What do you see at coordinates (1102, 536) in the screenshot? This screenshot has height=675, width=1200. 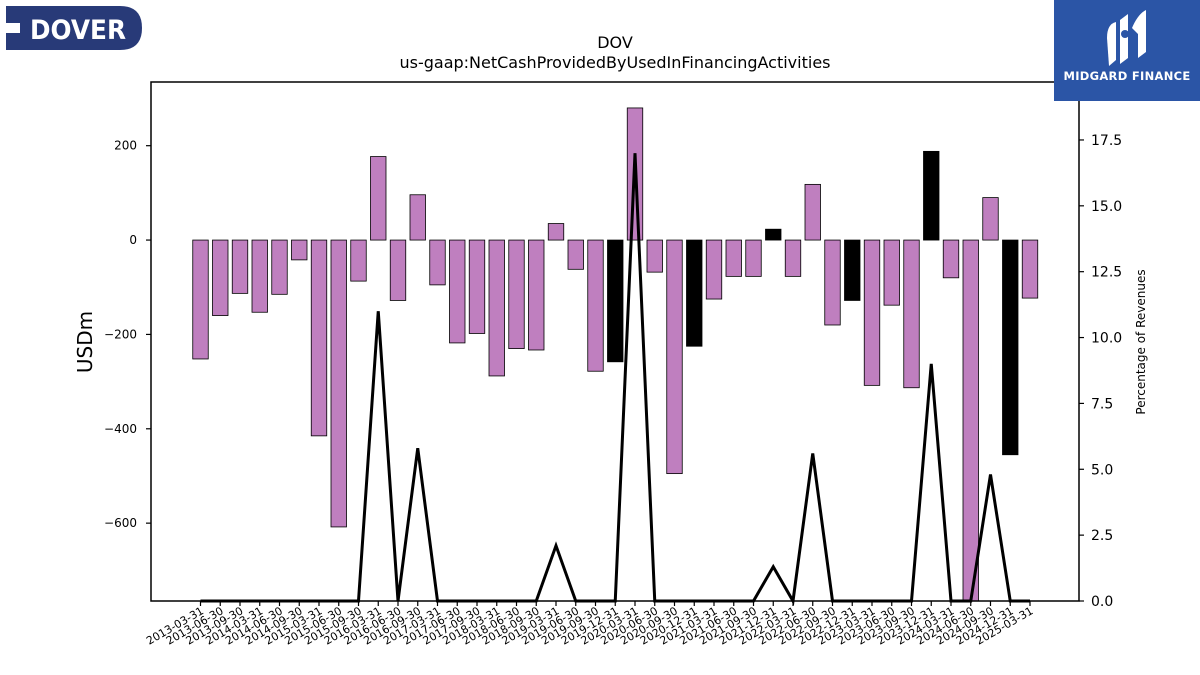 I see `y2-tick-label: 2.5` at bounding box center [1102, 536].